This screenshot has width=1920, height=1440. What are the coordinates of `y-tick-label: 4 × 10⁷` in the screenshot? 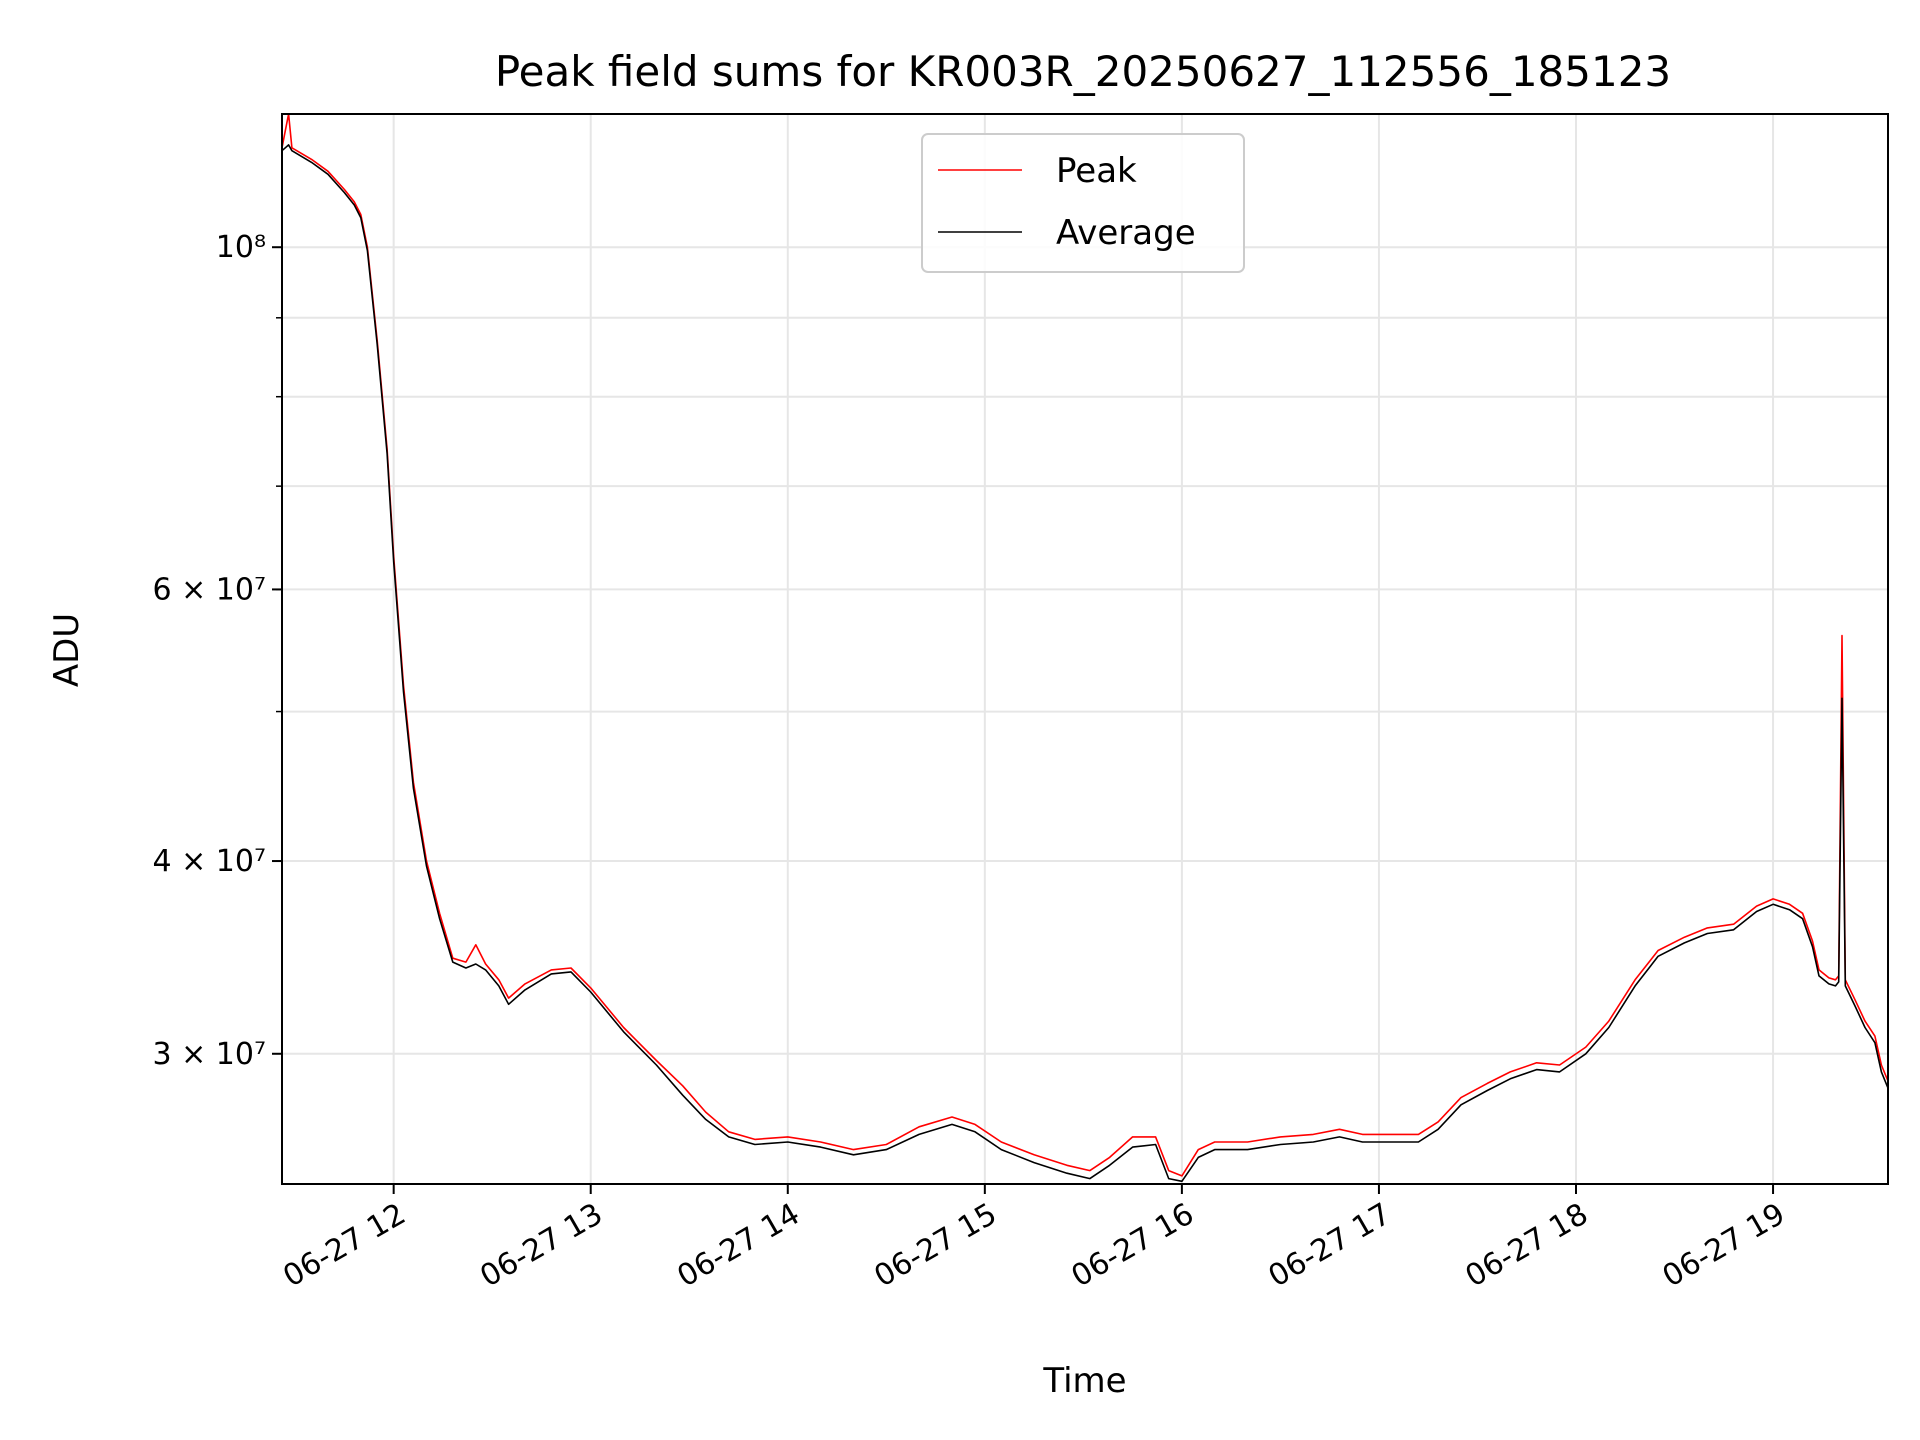 It's located at (210, 861).